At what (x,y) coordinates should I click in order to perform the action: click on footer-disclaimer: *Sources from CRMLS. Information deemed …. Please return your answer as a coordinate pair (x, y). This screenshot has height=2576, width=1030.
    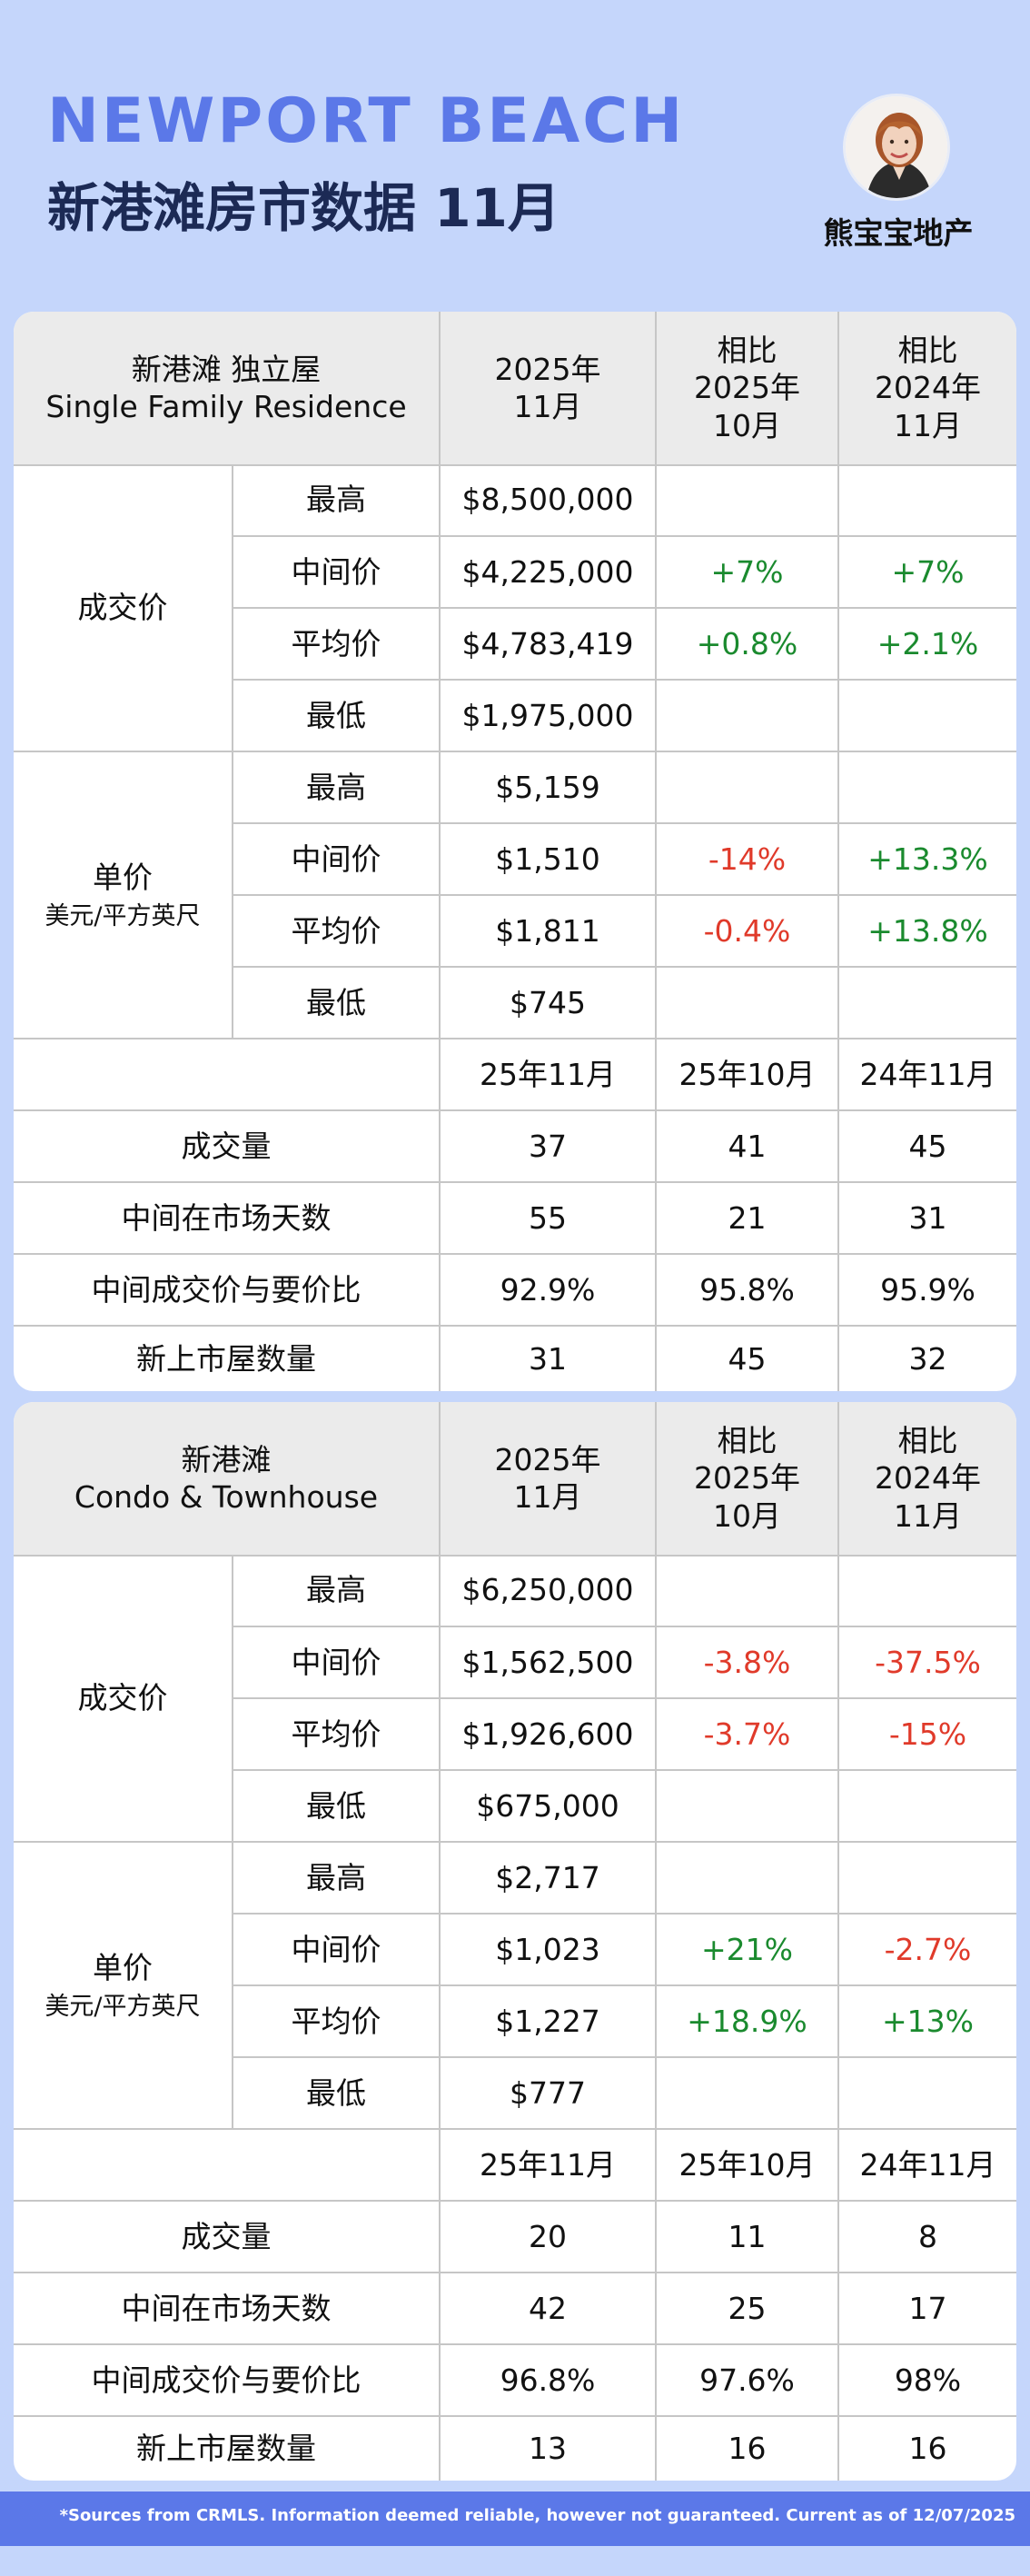
    Looking at the image, I should click on (537, 2515).